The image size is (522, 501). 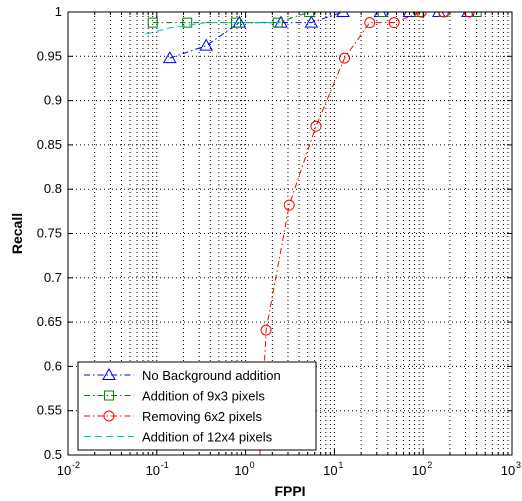 What do you see at coordinates (165, 465) in the screenshot?
I see `x-tick-exponent: -1` at bounding box center [165, 465].